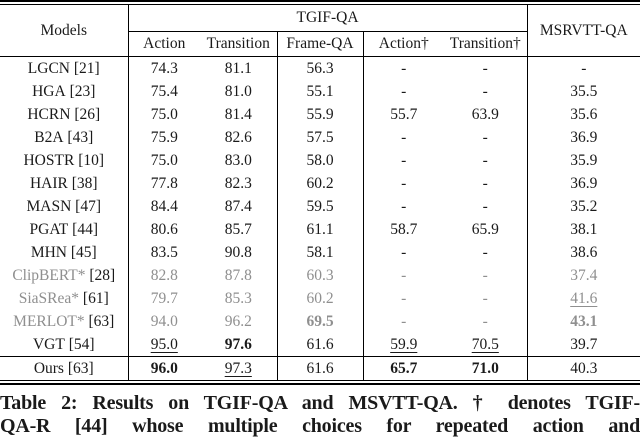  I want to click on cell-action: 83.5, so click(164, 252).